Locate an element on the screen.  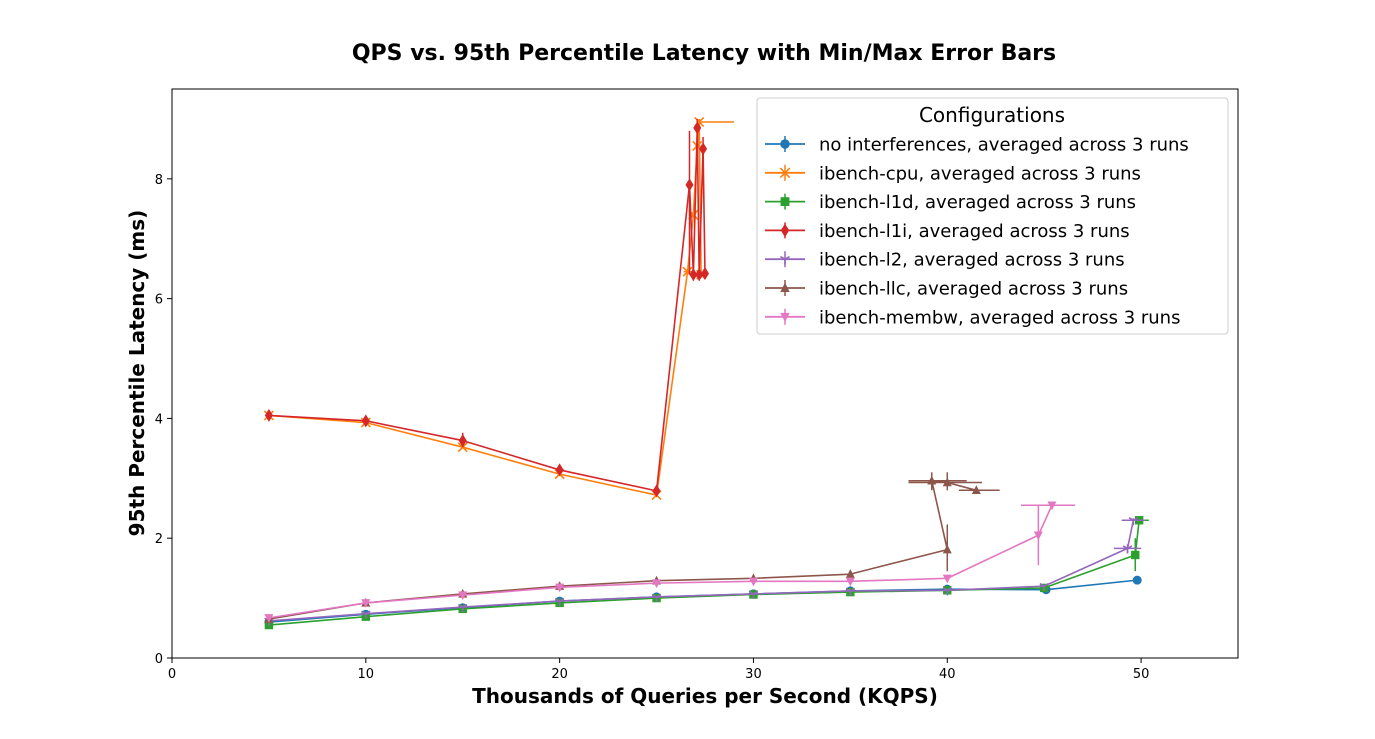
legend-entry: ibench-cpu, averaged across 3 runs is located at coordinates (953, 173).